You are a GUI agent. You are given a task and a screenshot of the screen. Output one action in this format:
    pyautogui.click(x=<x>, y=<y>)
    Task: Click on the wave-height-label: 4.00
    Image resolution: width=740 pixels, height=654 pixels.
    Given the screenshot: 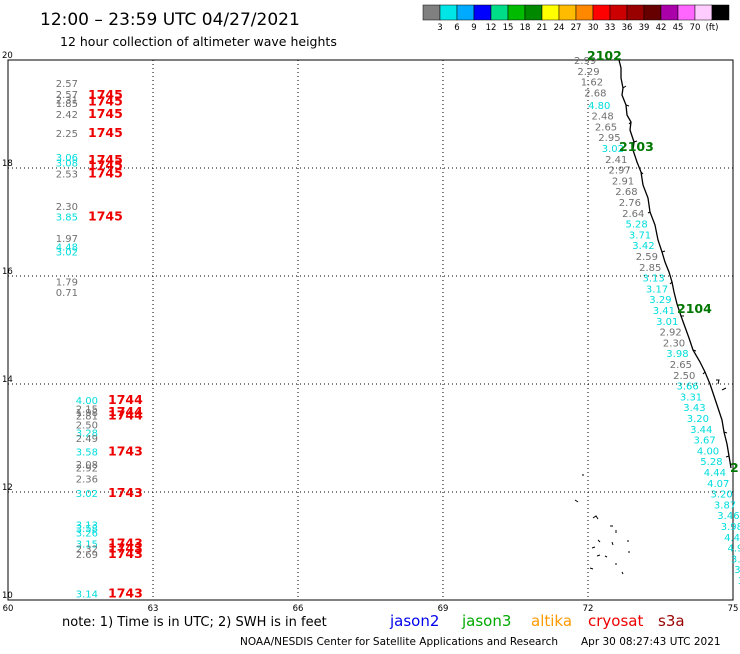 What is the action you would take?
    pyautogui.click(x=87, y=401)
    